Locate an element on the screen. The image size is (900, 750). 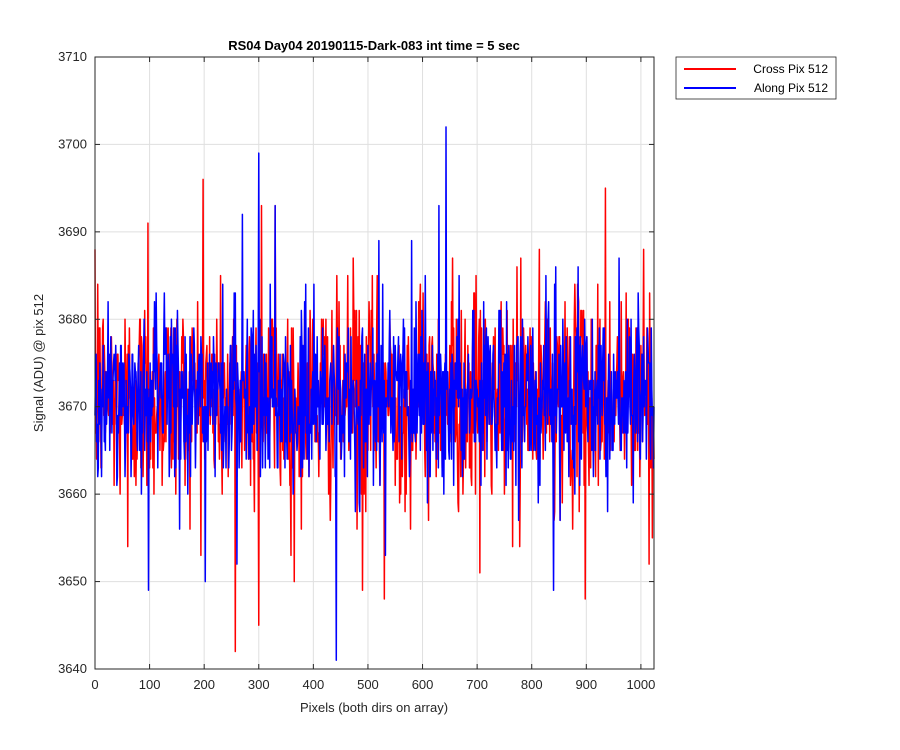
legend-label-along: Along Pix 512 is located at coordinates (791, 88).